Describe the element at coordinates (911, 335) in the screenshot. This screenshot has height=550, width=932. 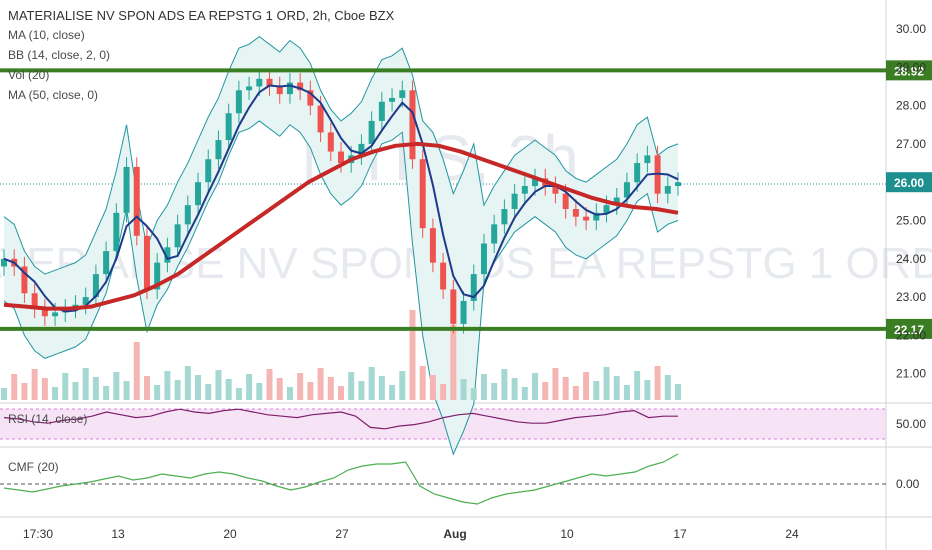
I see `price-tick-label: 22.00` at that location.